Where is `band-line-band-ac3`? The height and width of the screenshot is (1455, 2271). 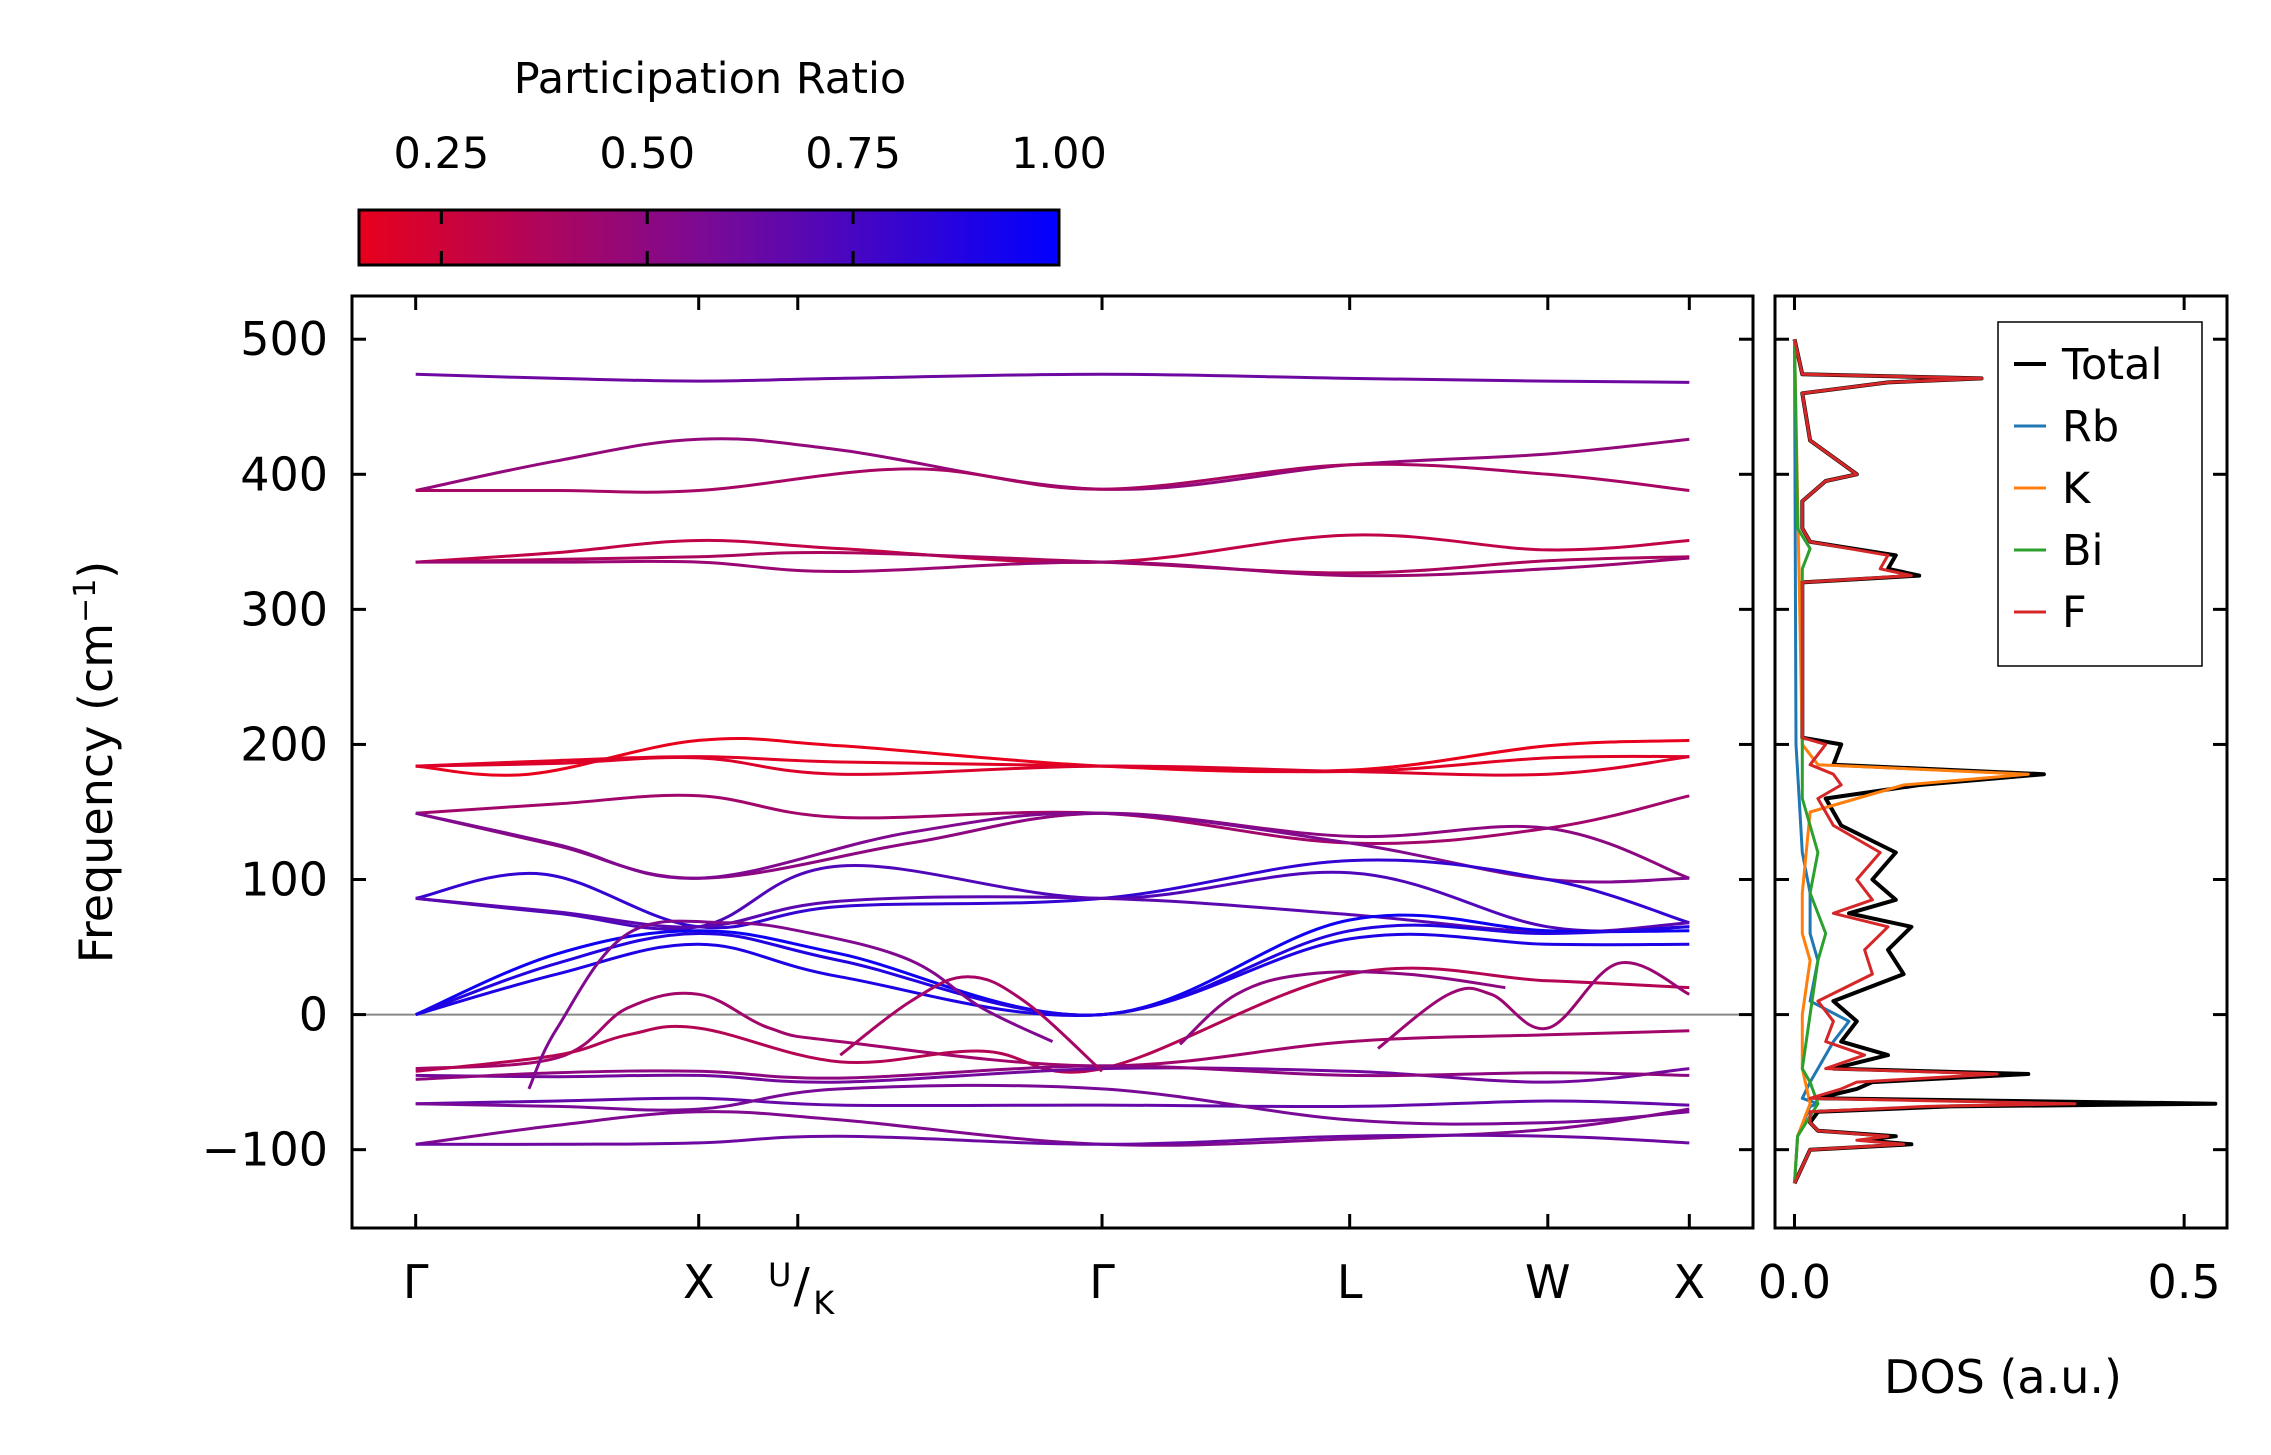 band-line-band-ac3 is located at coordinates (1052, 974).